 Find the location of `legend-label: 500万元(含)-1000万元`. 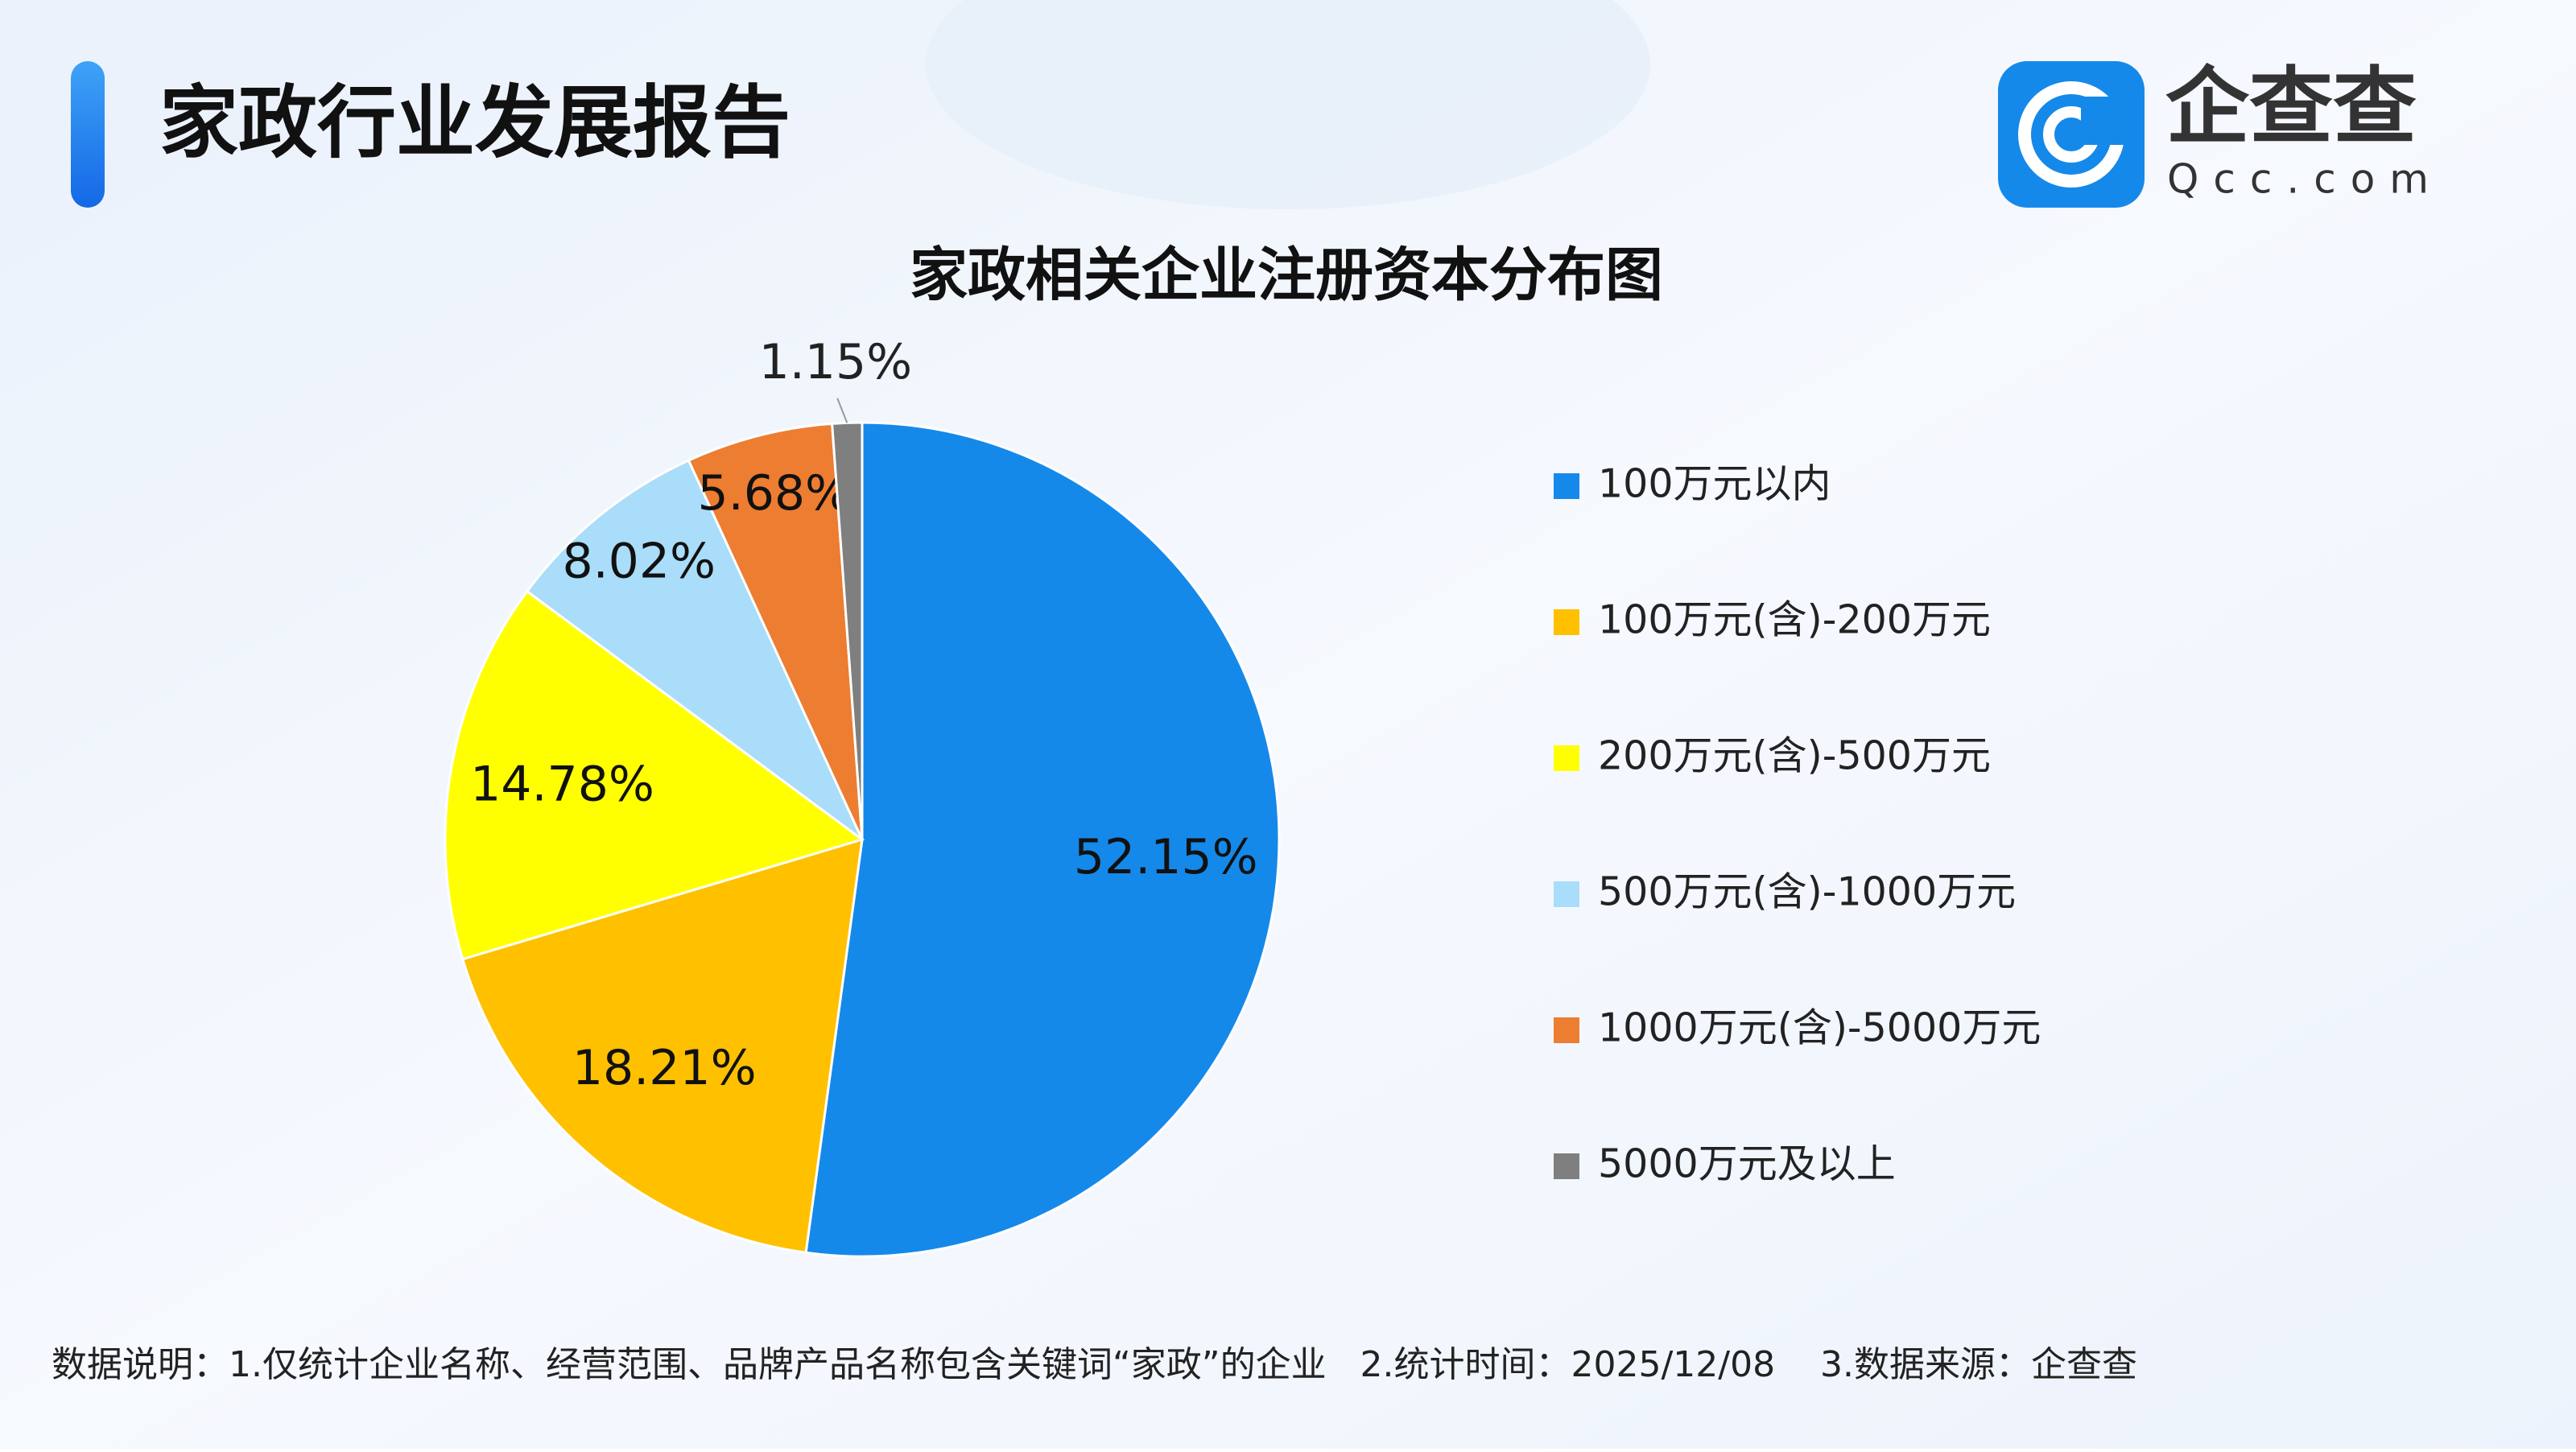

legend-label: 500万元(含)-1000万元 is located at coordinates (1807, 892).